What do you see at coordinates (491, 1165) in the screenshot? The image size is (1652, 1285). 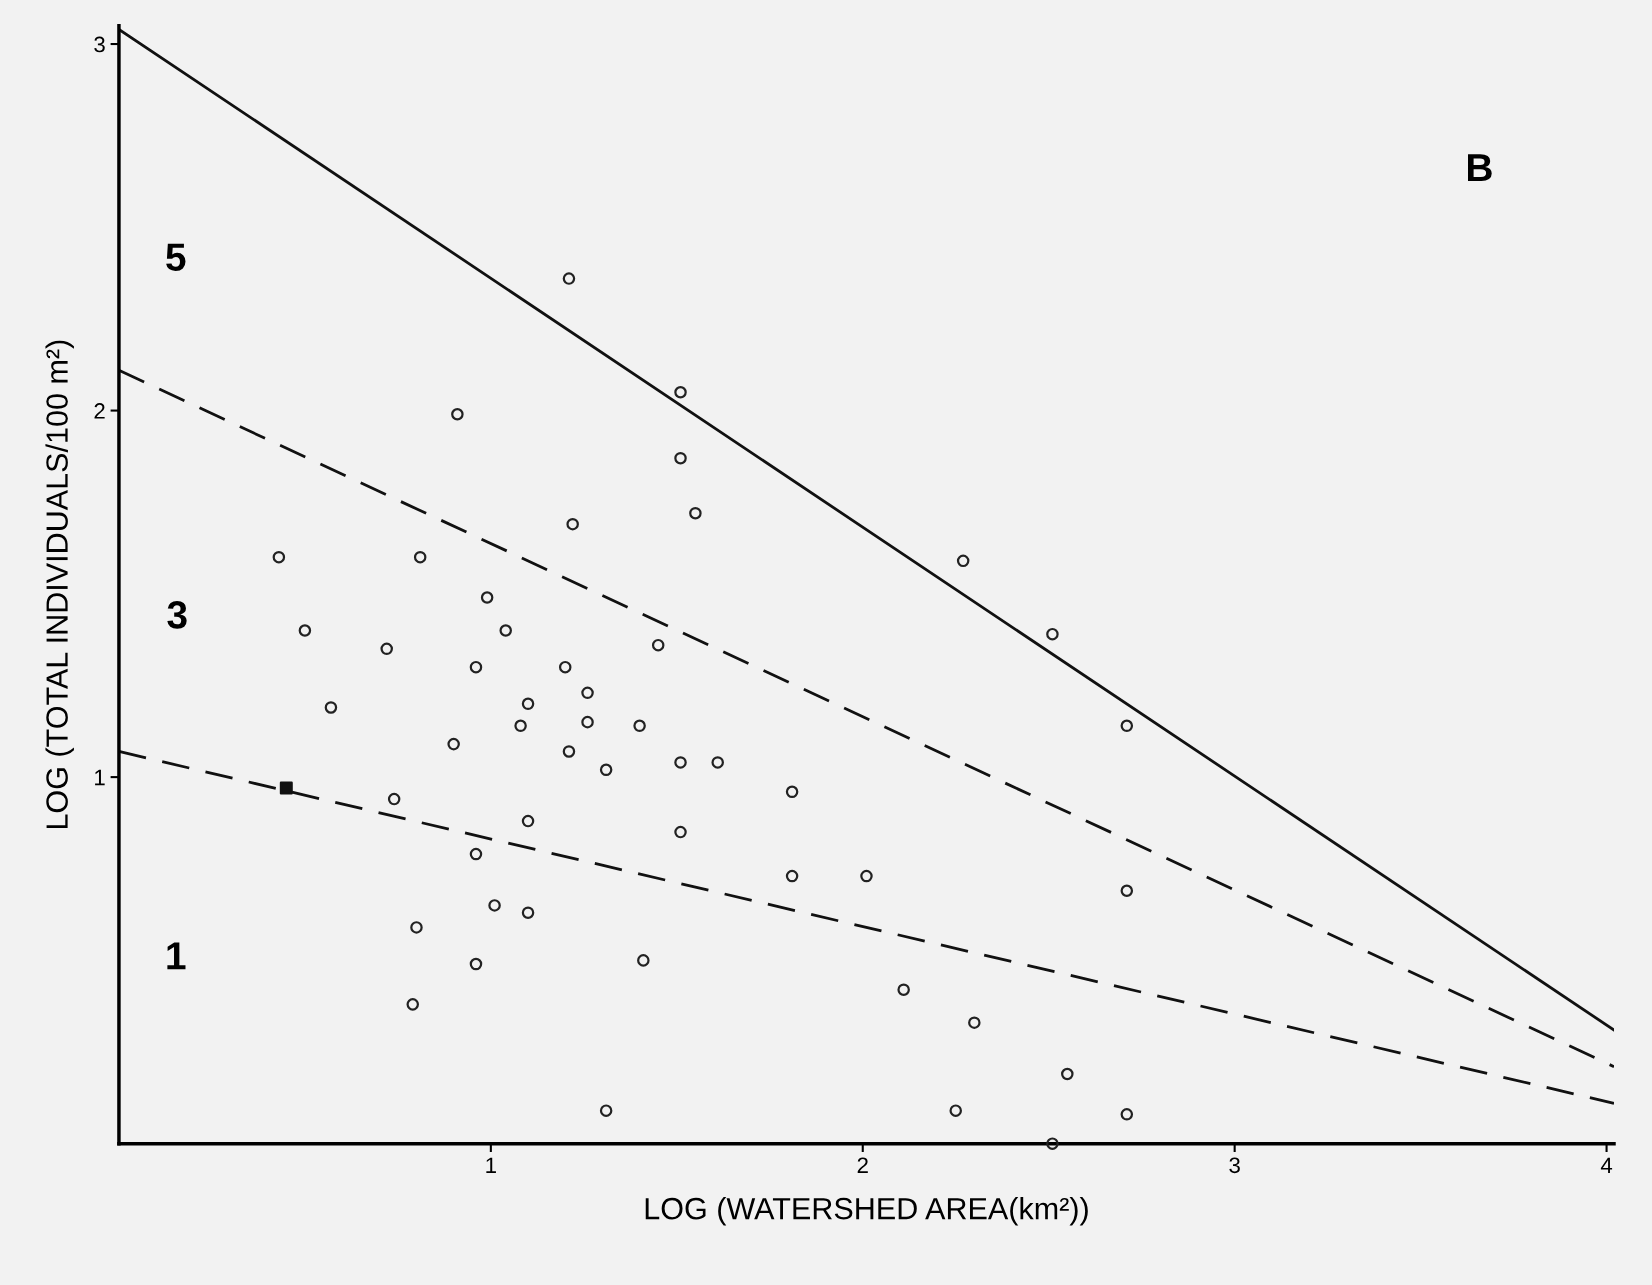 I see `x-tick-label: 1` at bounding box center [491, 1165].